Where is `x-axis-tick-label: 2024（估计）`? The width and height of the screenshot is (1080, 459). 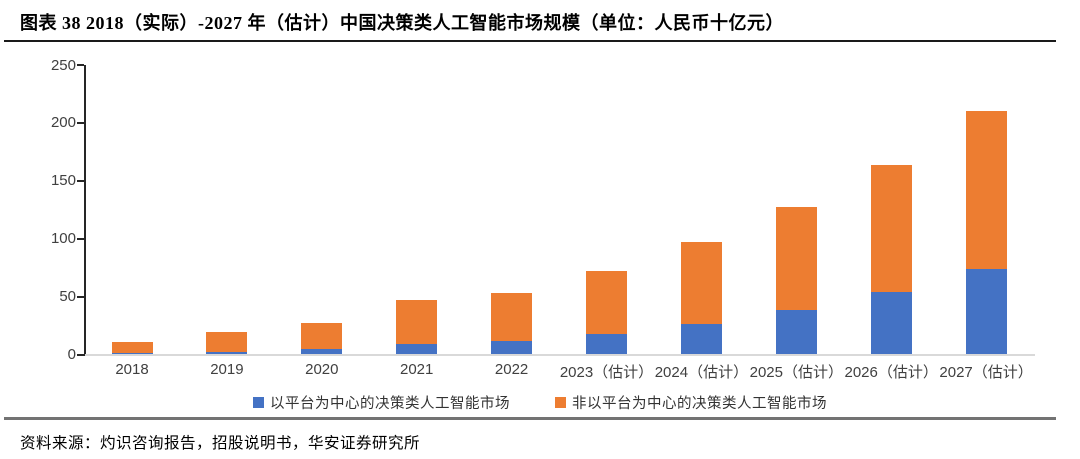
x-axis-tick-label: 2024（估计） is located at coordinates (701, 372).